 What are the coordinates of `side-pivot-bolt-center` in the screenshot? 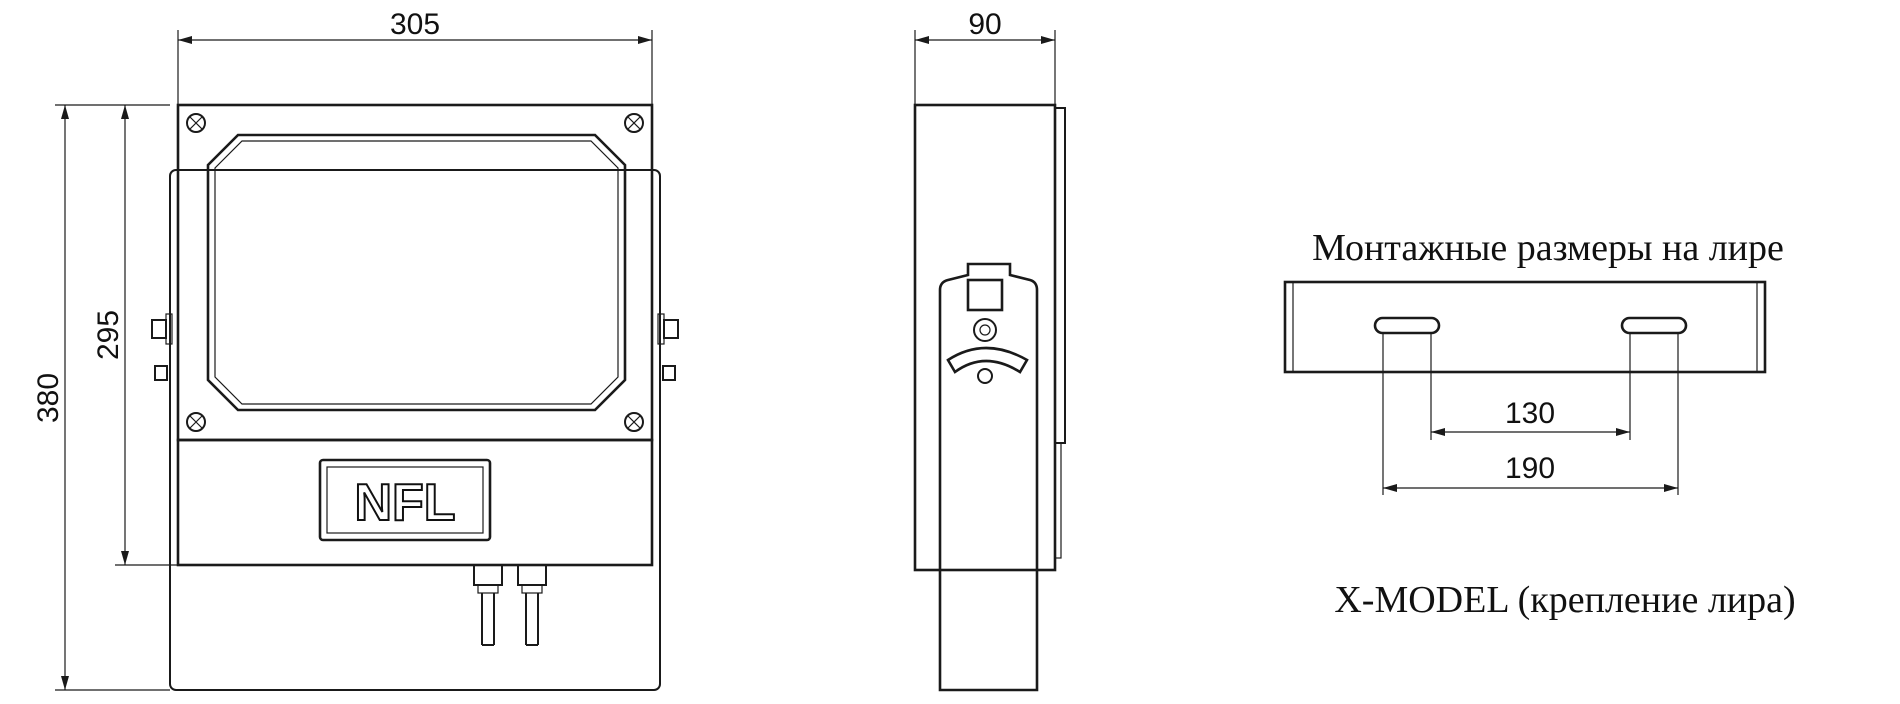 It's located at (985, 330).